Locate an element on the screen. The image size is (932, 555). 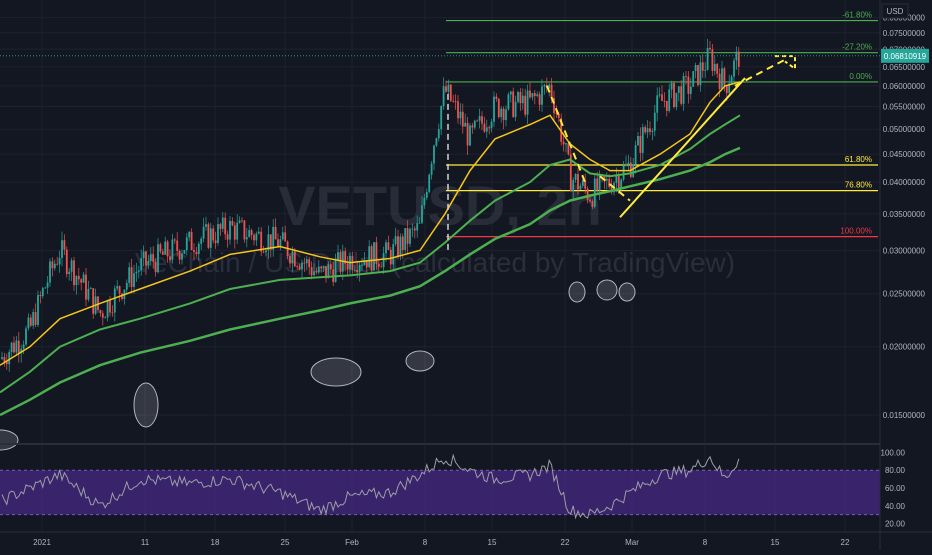
unit-label: USD is located at coordinates (895, 11).